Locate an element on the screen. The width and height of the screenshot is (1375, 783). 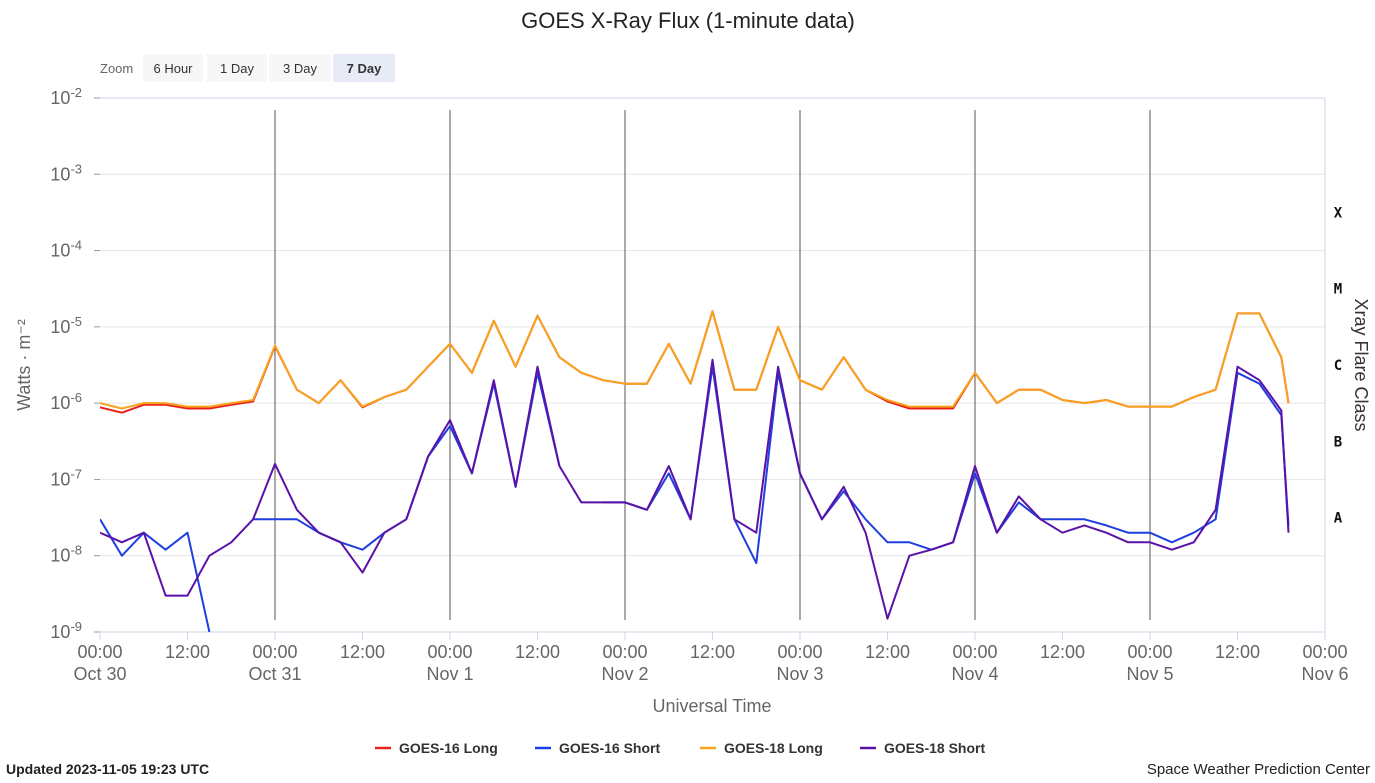
y-tick-label: 10⁻² is located at coordinates (66, 96).